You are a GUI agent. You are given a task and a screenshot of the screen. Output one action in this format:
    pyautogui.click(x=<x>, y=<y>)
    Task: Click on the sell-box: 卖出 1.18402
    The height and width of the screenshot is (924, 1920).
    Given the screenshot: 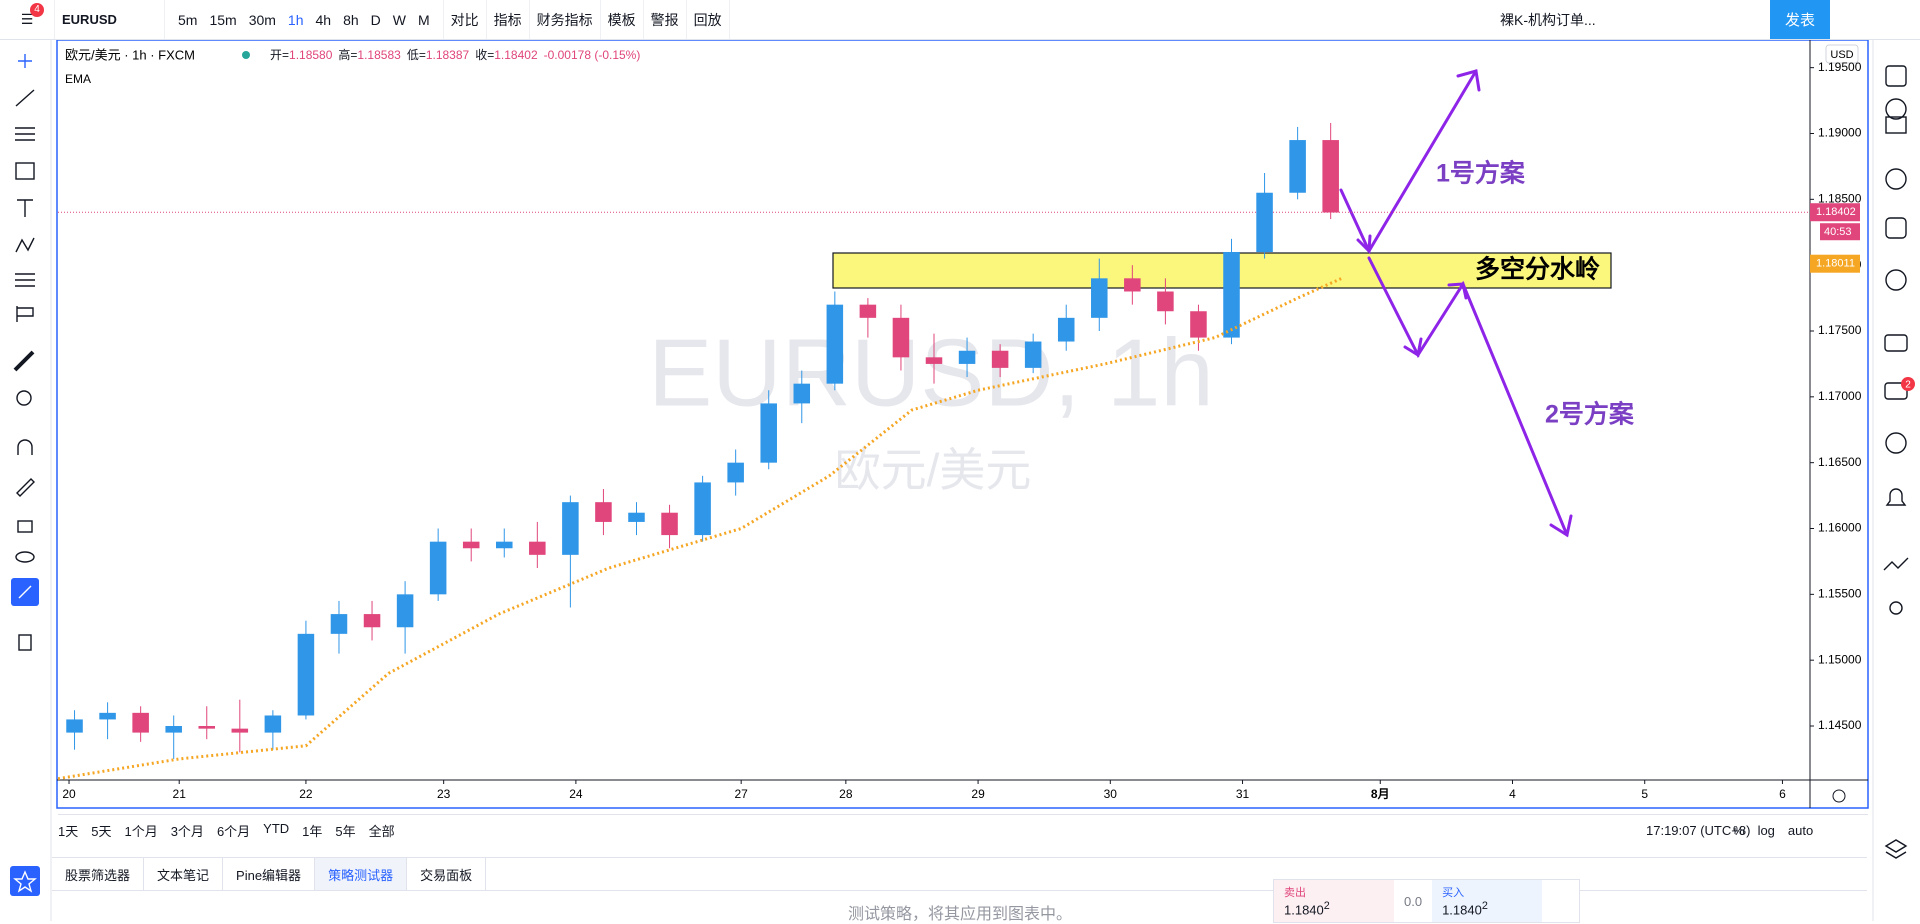 What is the action you would take?
    pyautogui.click(x=1334, y=901)
    